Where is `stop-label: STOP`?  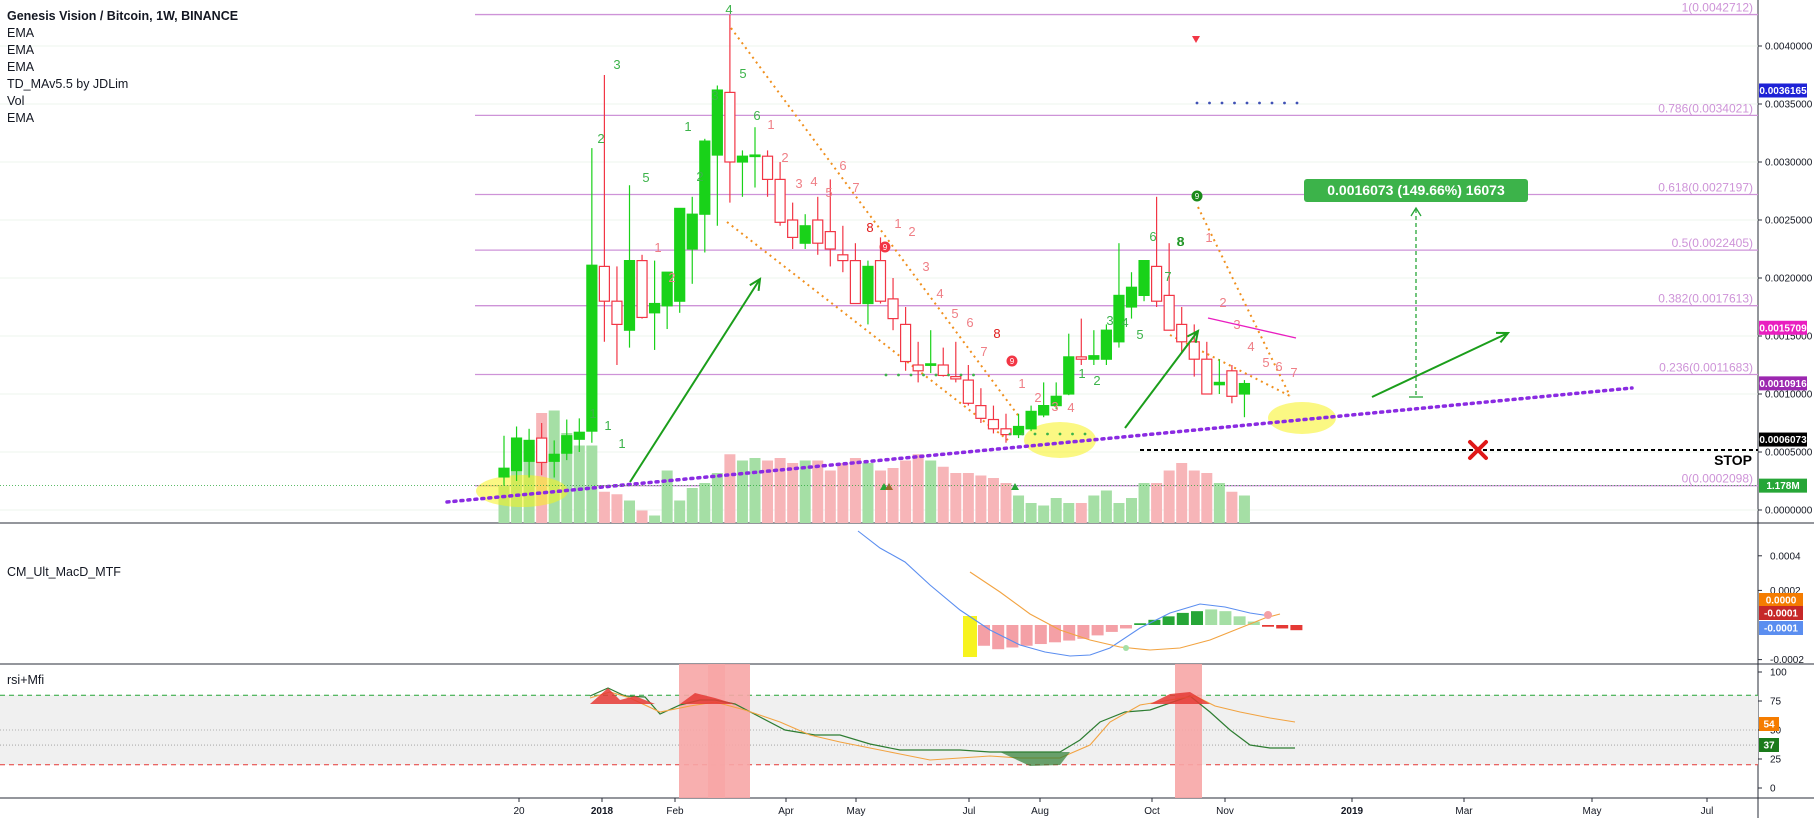 stop-label: STOP is located at coordinates (1733, 460).